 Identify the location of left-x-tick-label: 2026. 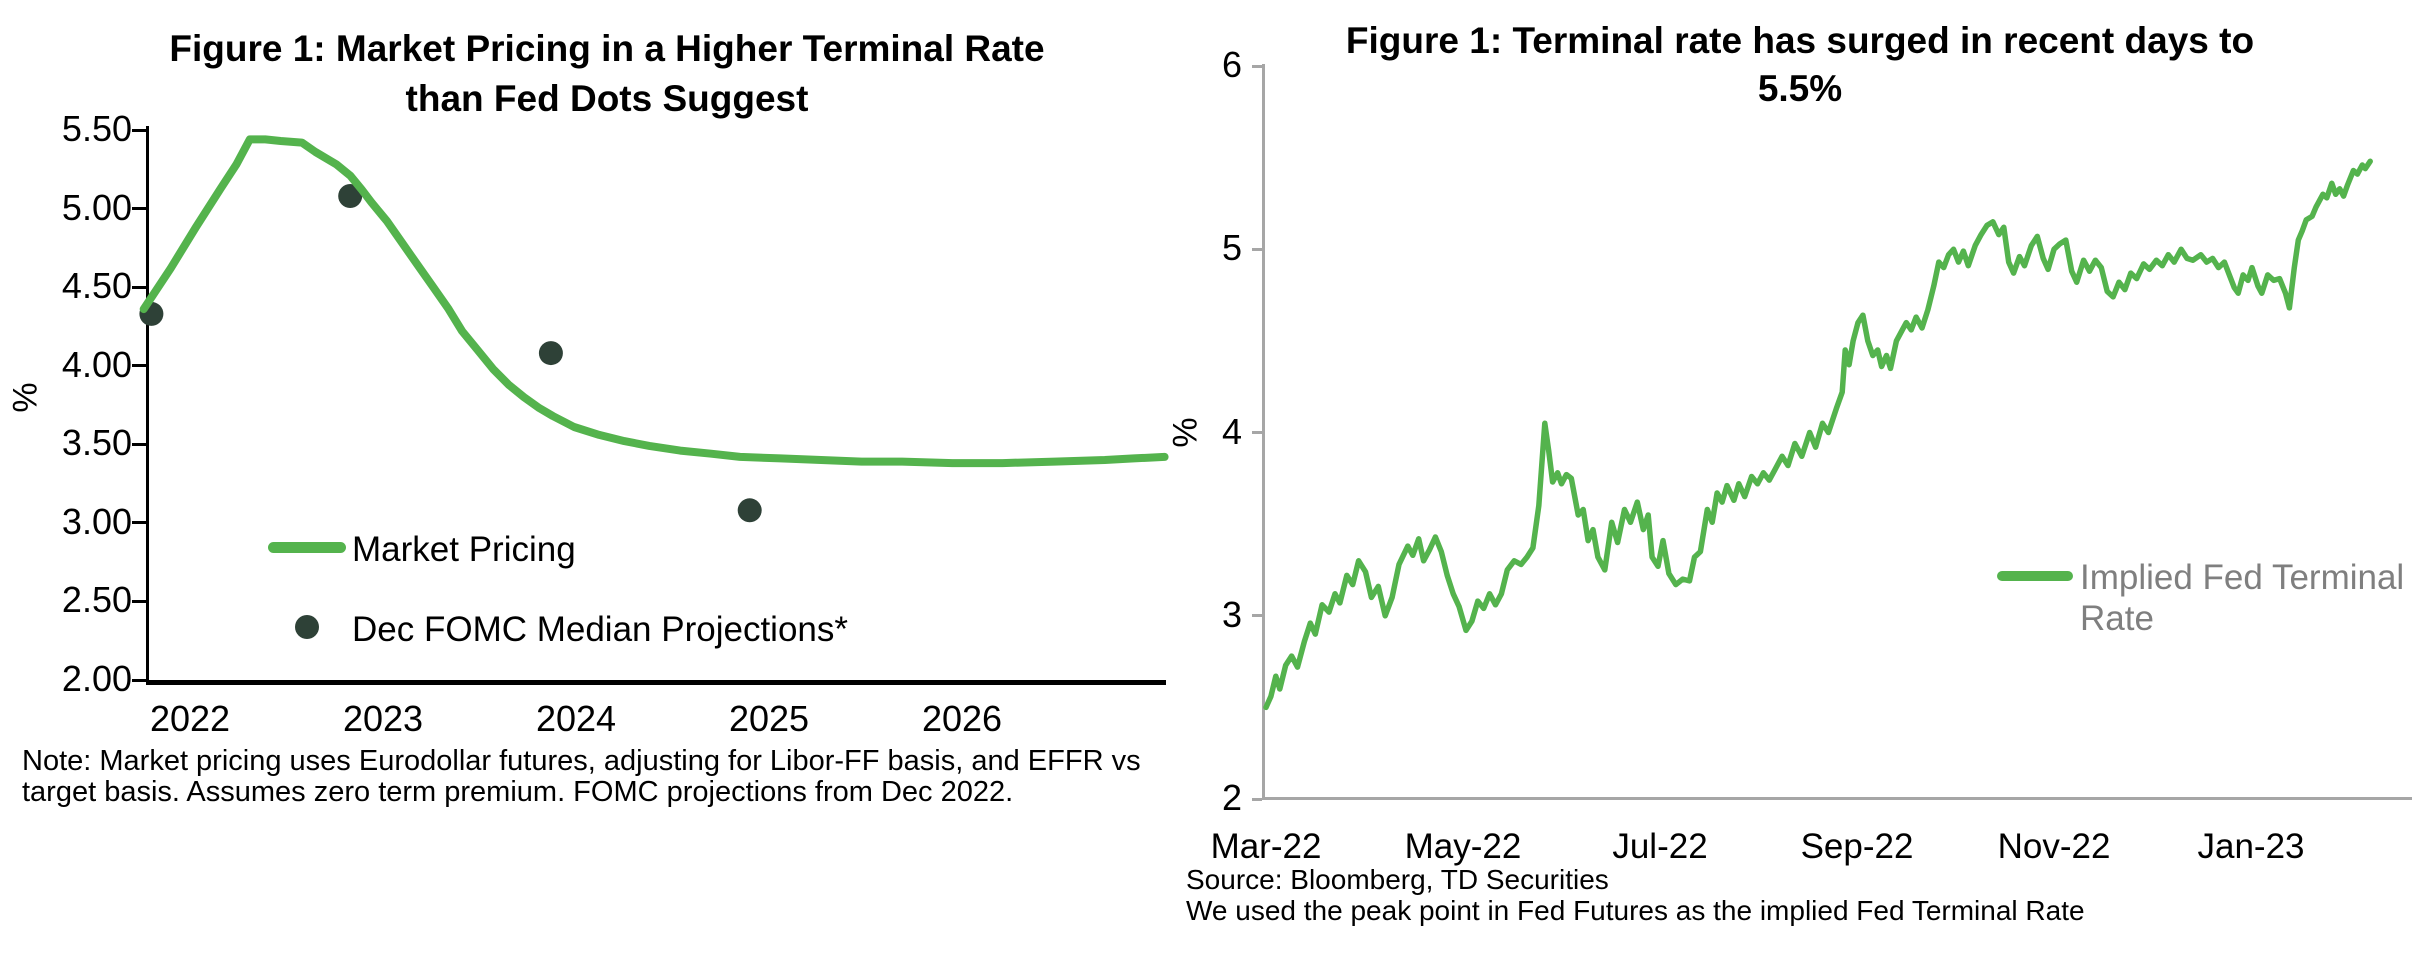
(962, 718).